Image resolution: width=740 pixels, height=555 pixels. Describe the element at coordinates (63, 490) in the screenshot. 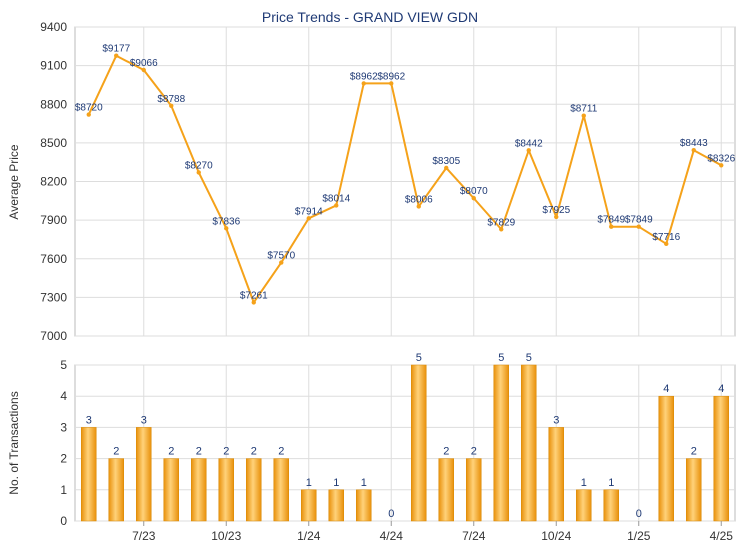

I see `transaction-y-tick-label: 1` at that location.